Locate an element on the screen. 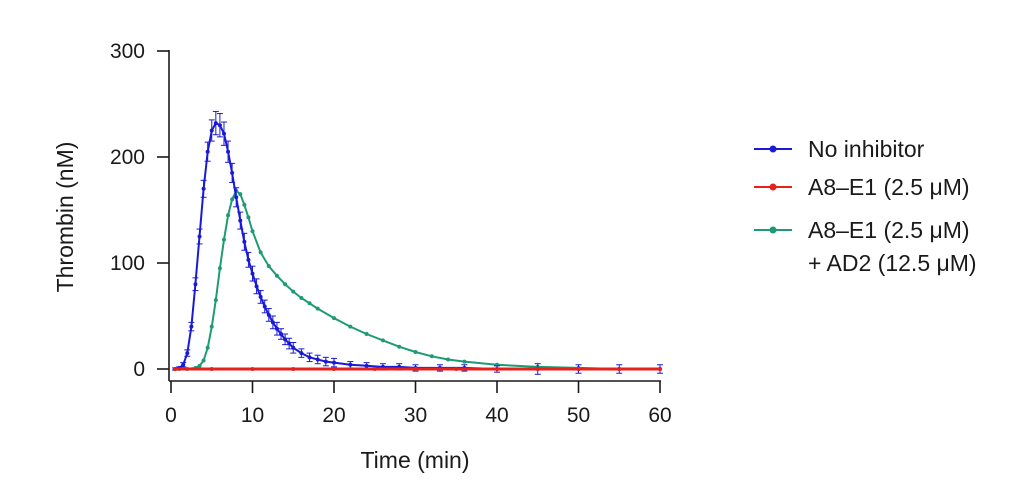 The image size is (1009, 483). legend-label: No inhibitor is located at coordinates (866, 149).